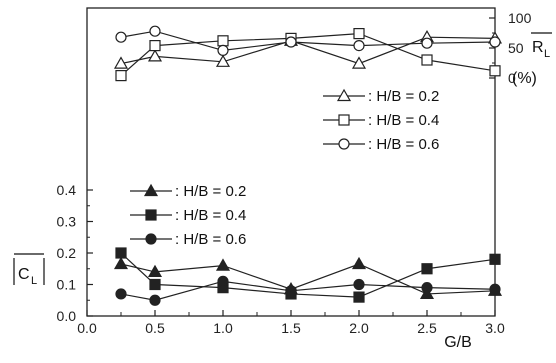  Describe the element at coordinates (34, 281) in the screenshot. I see `left-y-axis-label-sub: L` at that location.